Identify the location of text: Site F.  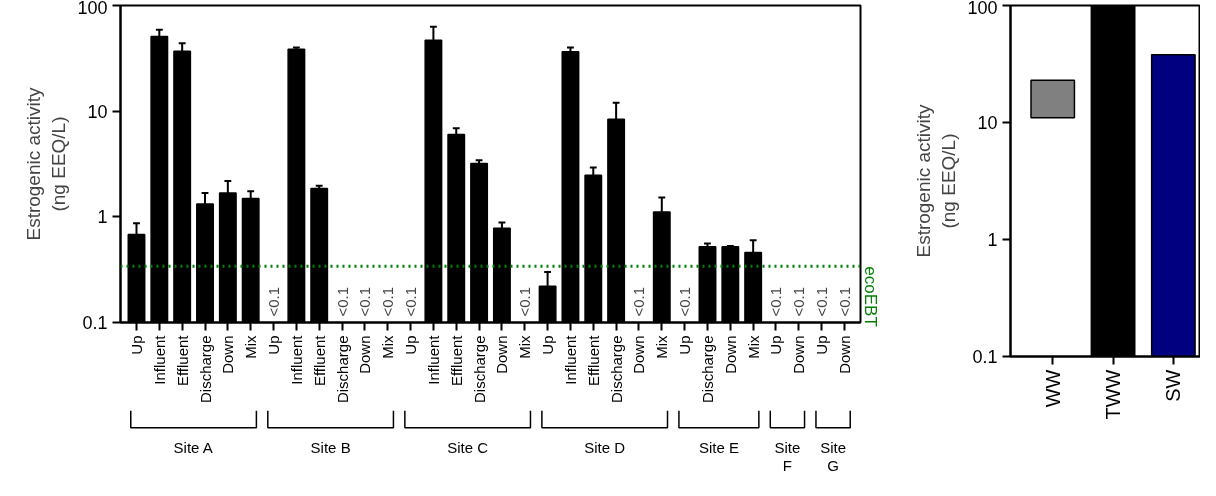
(787, 456).